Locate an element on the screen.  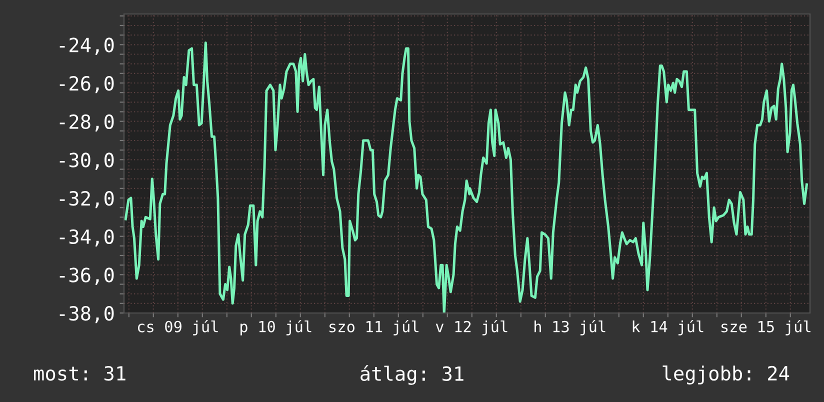
text: legjobb: 24 is located at coordinates (726, 375).